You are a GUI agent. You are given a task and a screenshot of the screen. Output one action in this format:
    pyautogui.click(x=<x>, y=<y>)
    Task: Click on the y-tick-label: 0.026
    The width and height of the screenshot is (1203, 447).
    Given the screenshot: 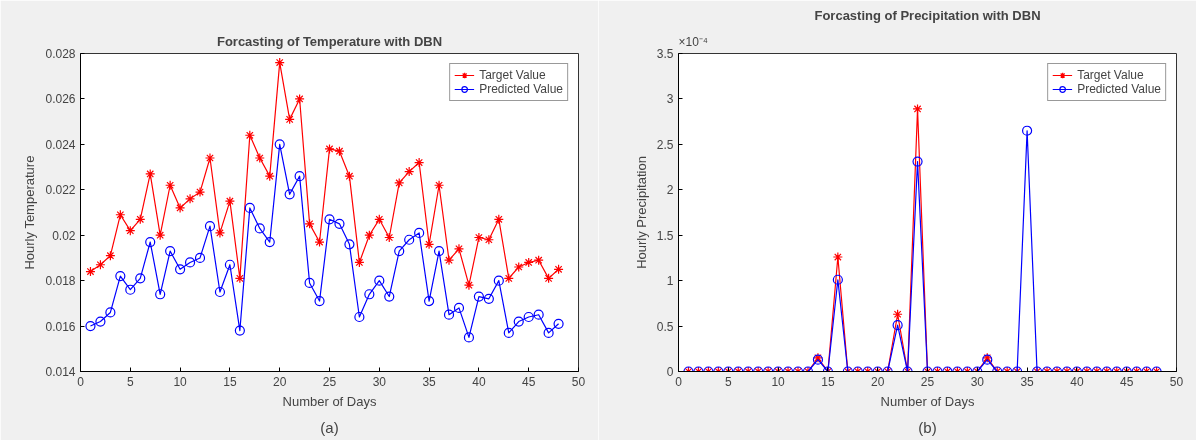 What is the action you would take?
    pyautogui.click(x=60, y=99)
    